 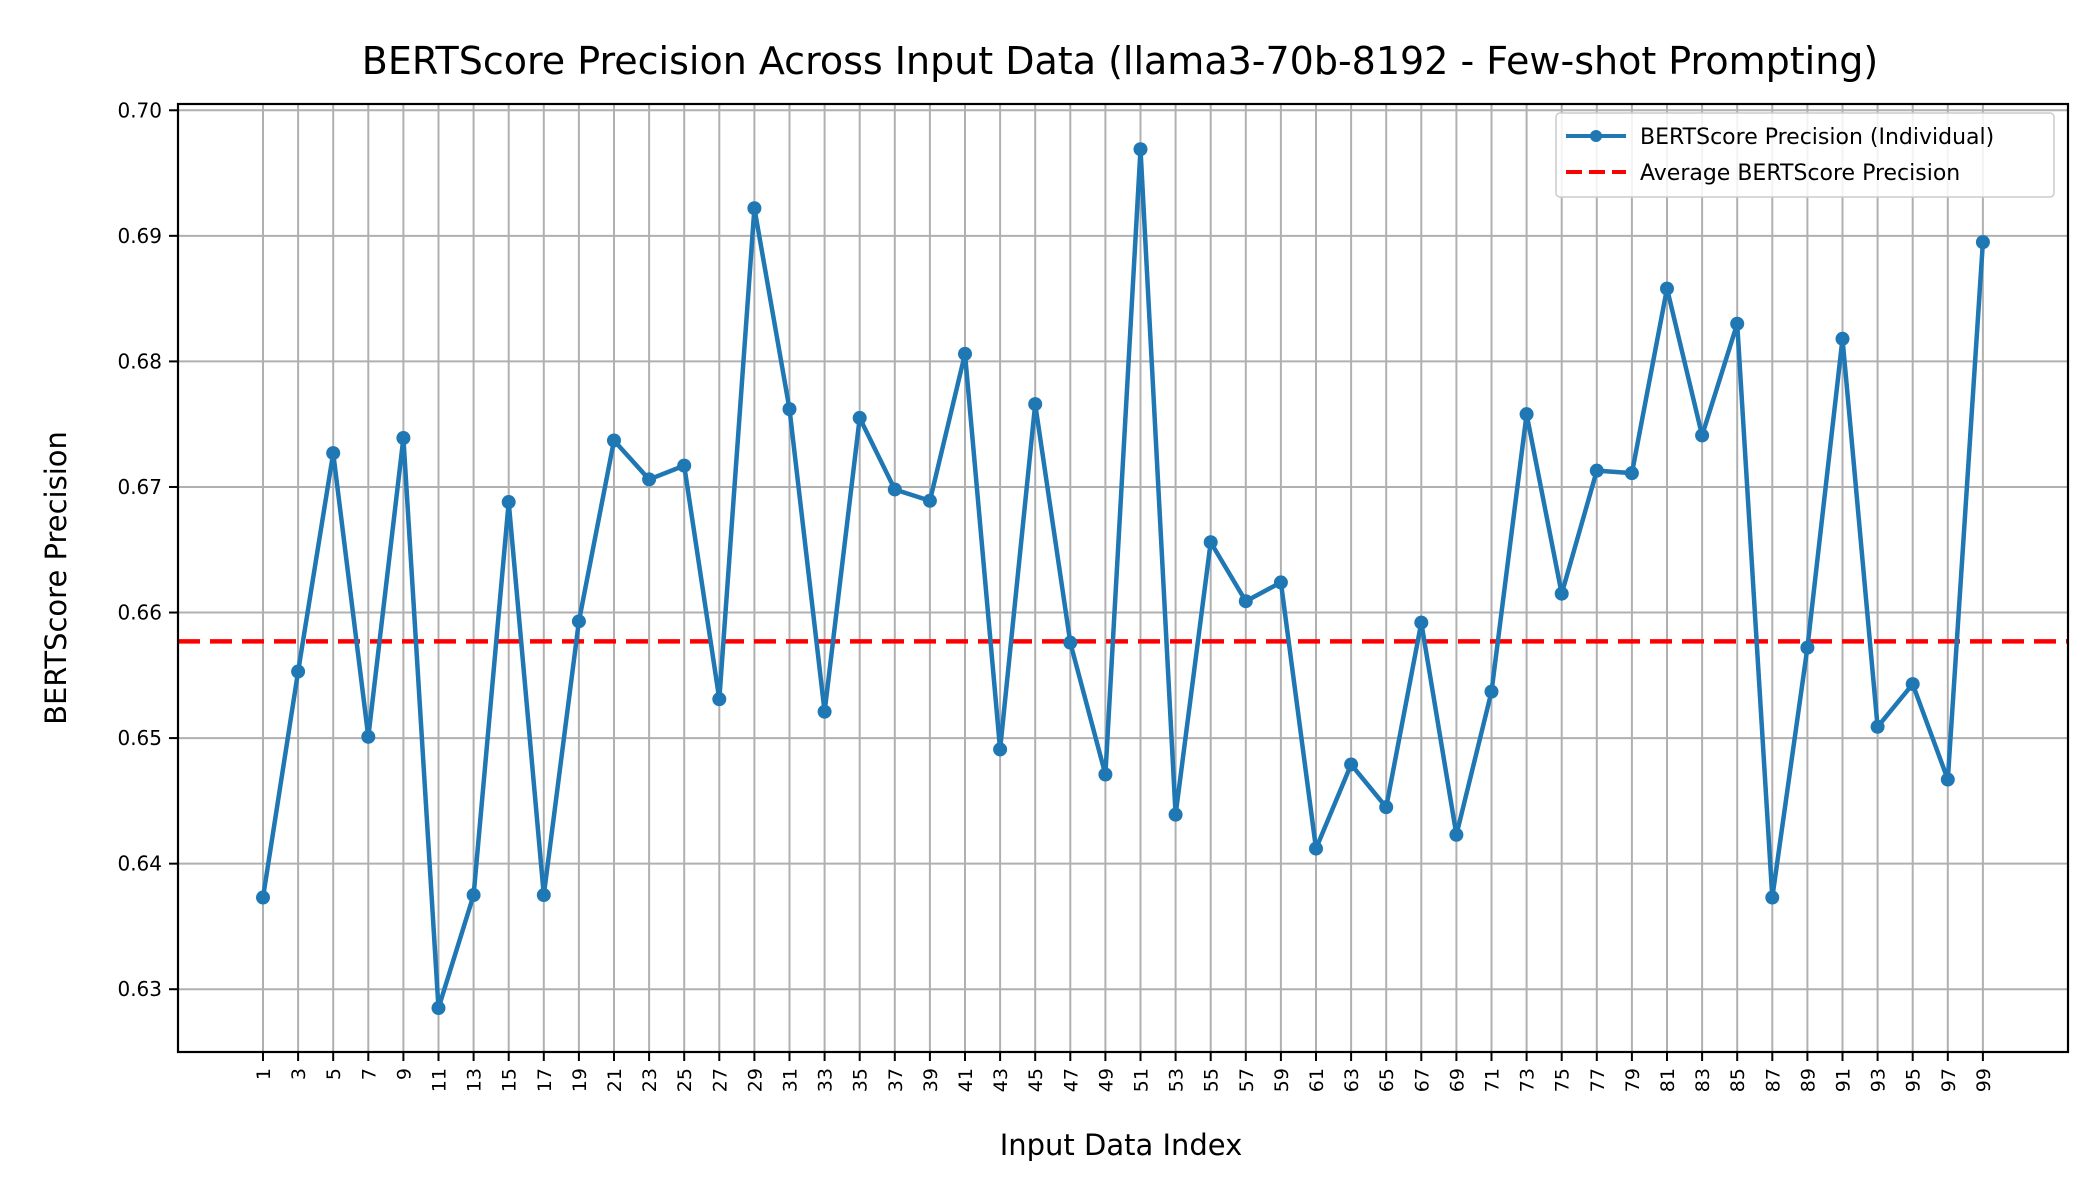 What do you see at coordinates (1703, 1080) in the screenshot?
I see `x-tick-label: 83` at bounding box center [1703, 1080].